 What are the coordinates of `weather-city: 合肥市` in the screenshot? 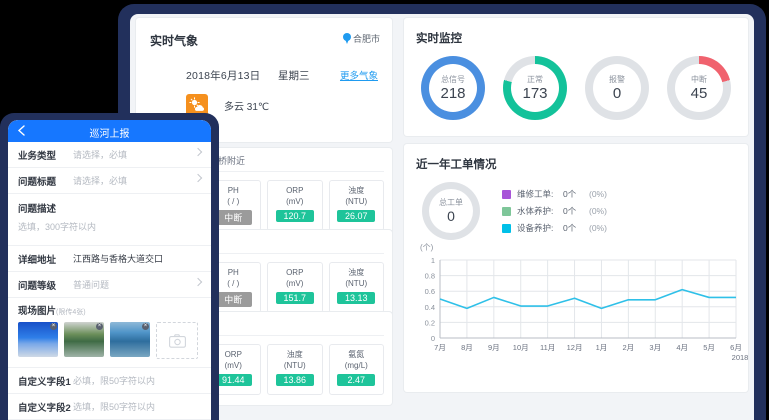 It's located at (361, 38).